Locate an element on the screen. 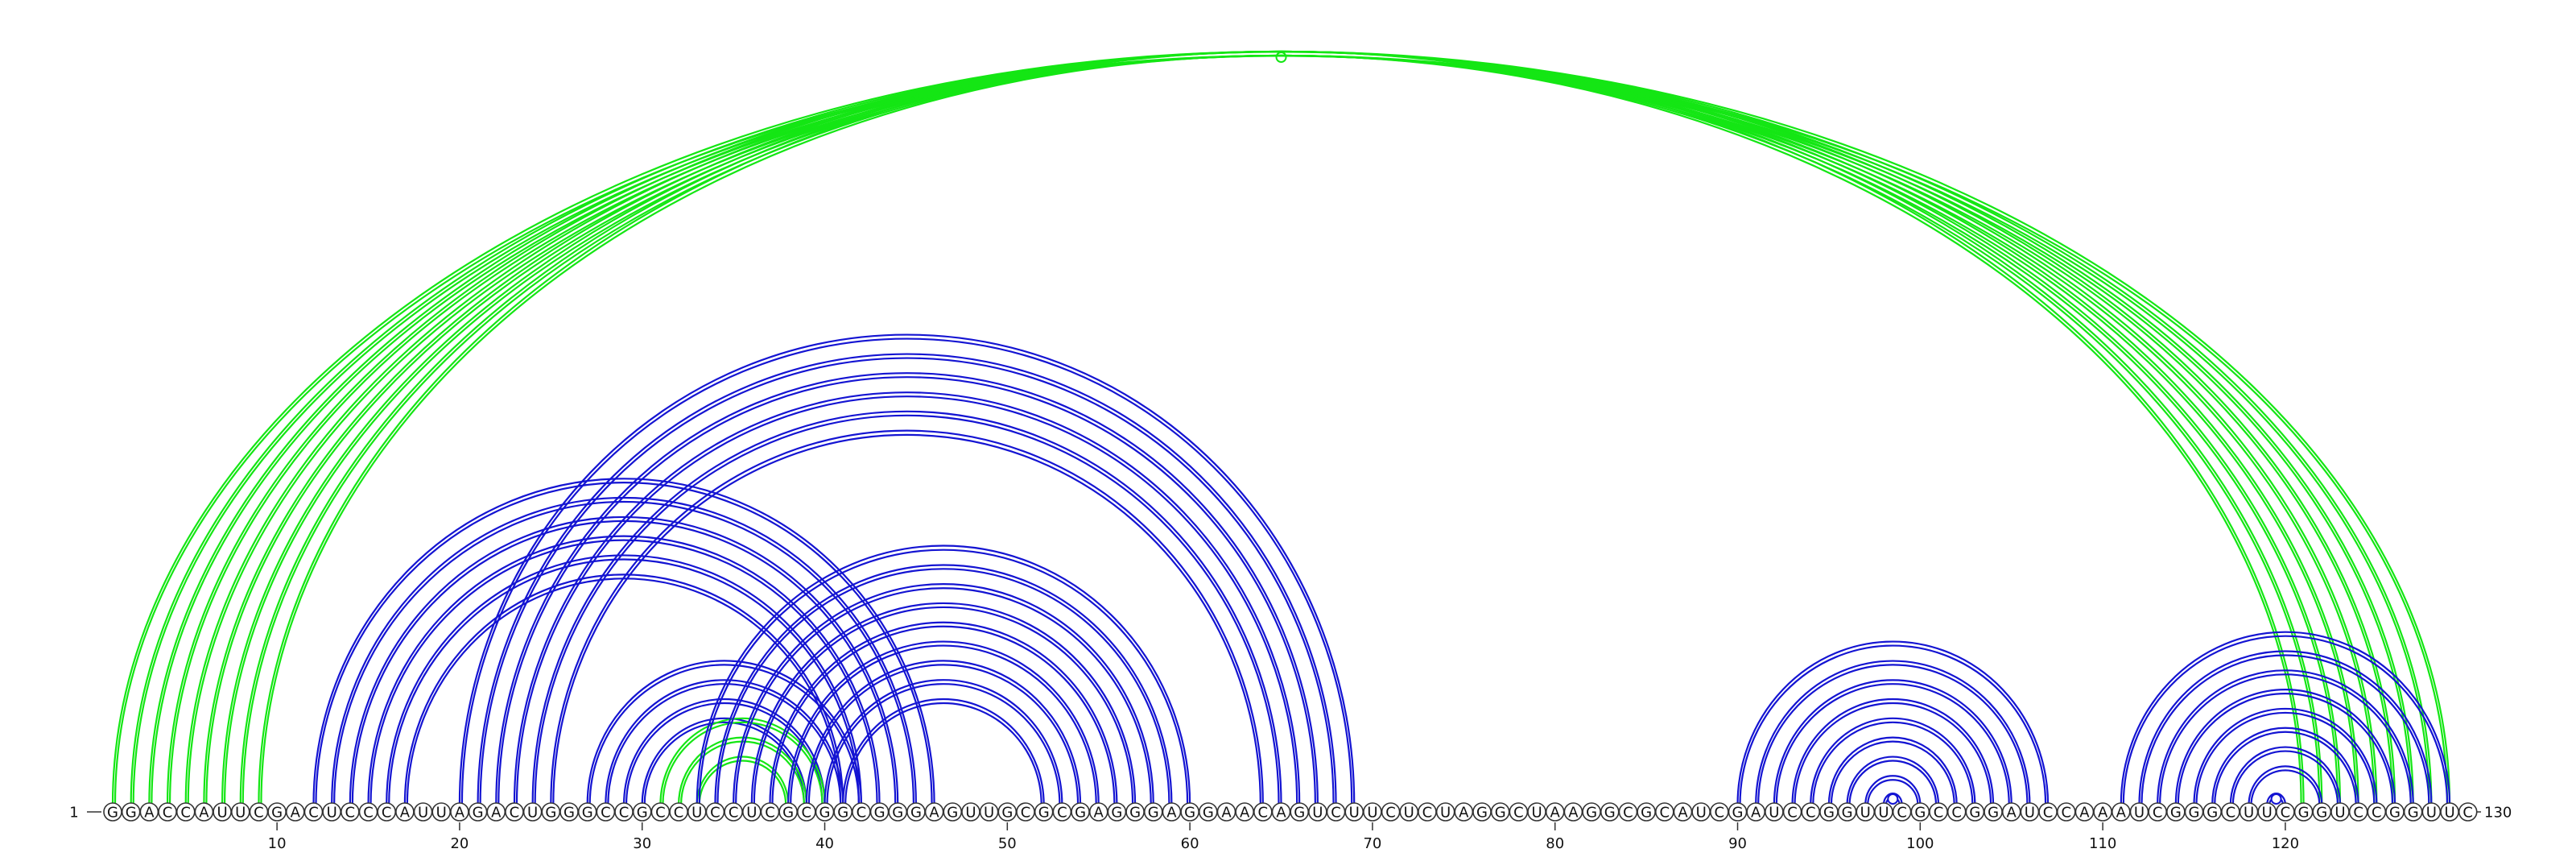 This screenshot has width=2576, height=857. tick-label-100: 100 is located at coordinates (1920, 843).